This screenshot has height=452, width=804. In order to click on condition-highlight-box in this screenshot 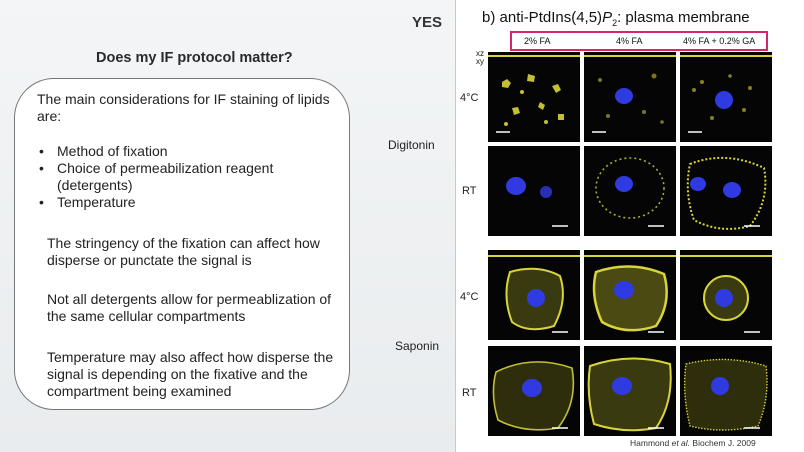, I will do `click(639, 41)`.